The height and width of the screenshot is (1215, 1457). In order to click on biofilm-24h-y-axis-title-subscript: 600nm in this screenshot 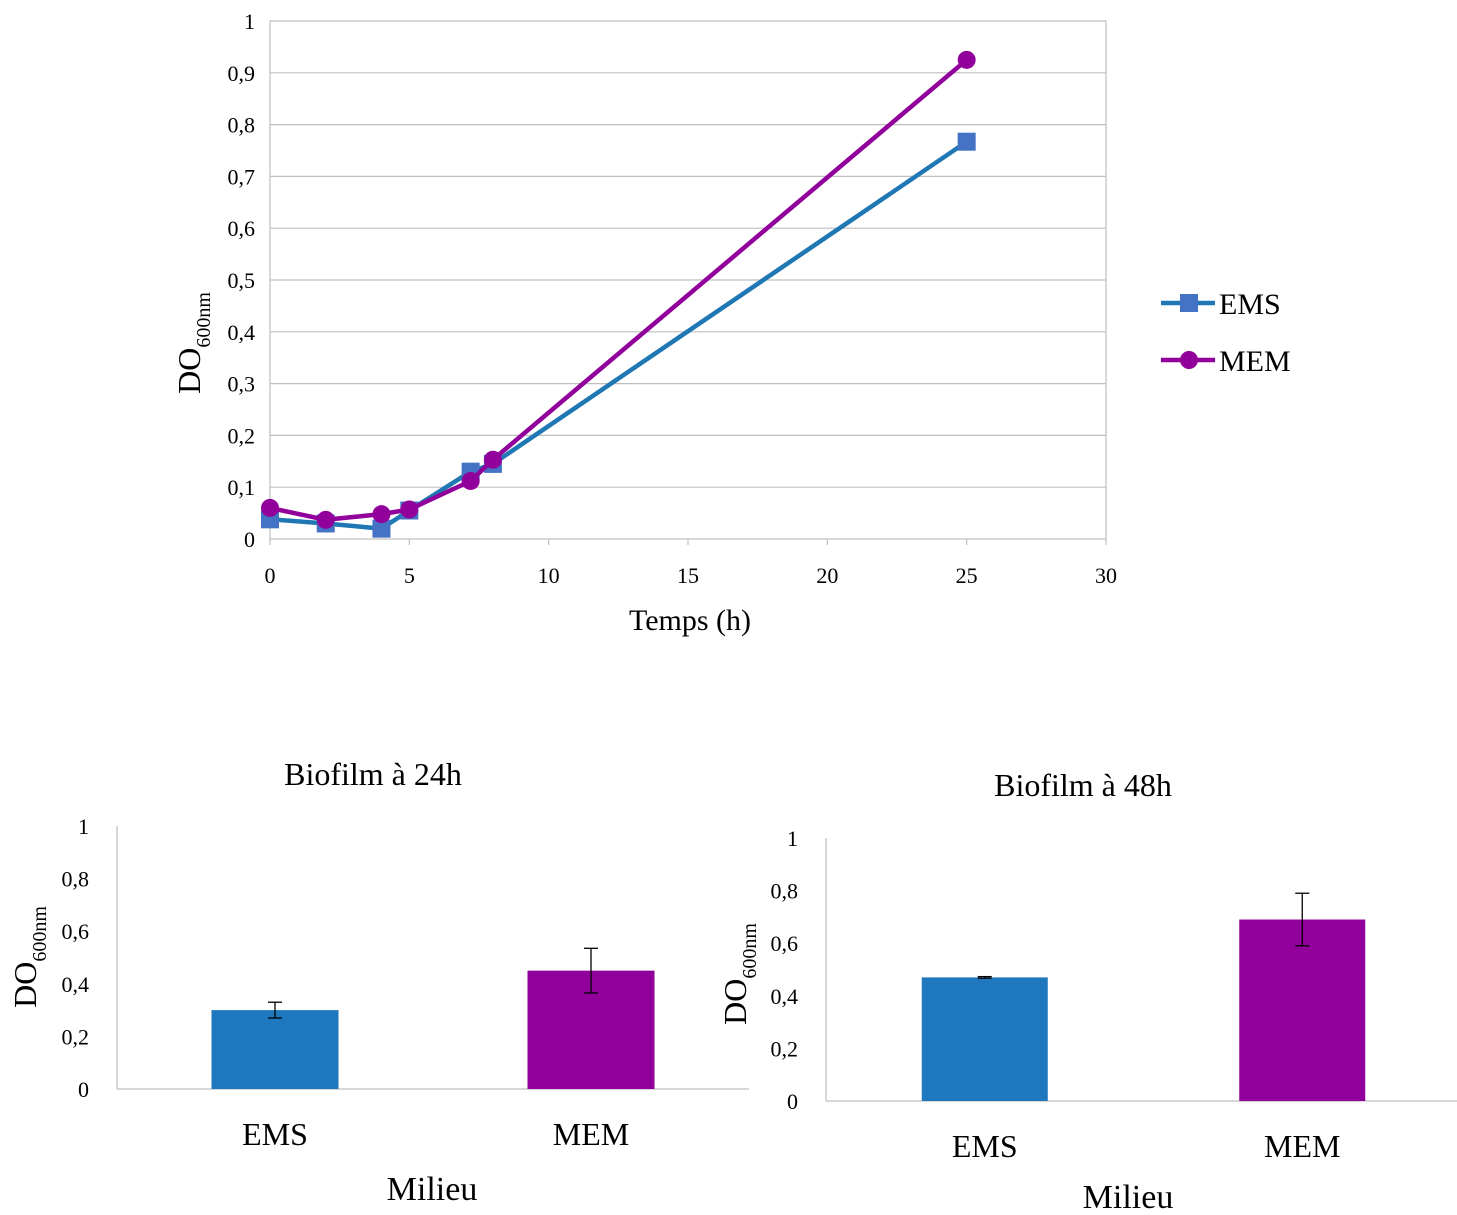, I will do `click(40, 934)`.